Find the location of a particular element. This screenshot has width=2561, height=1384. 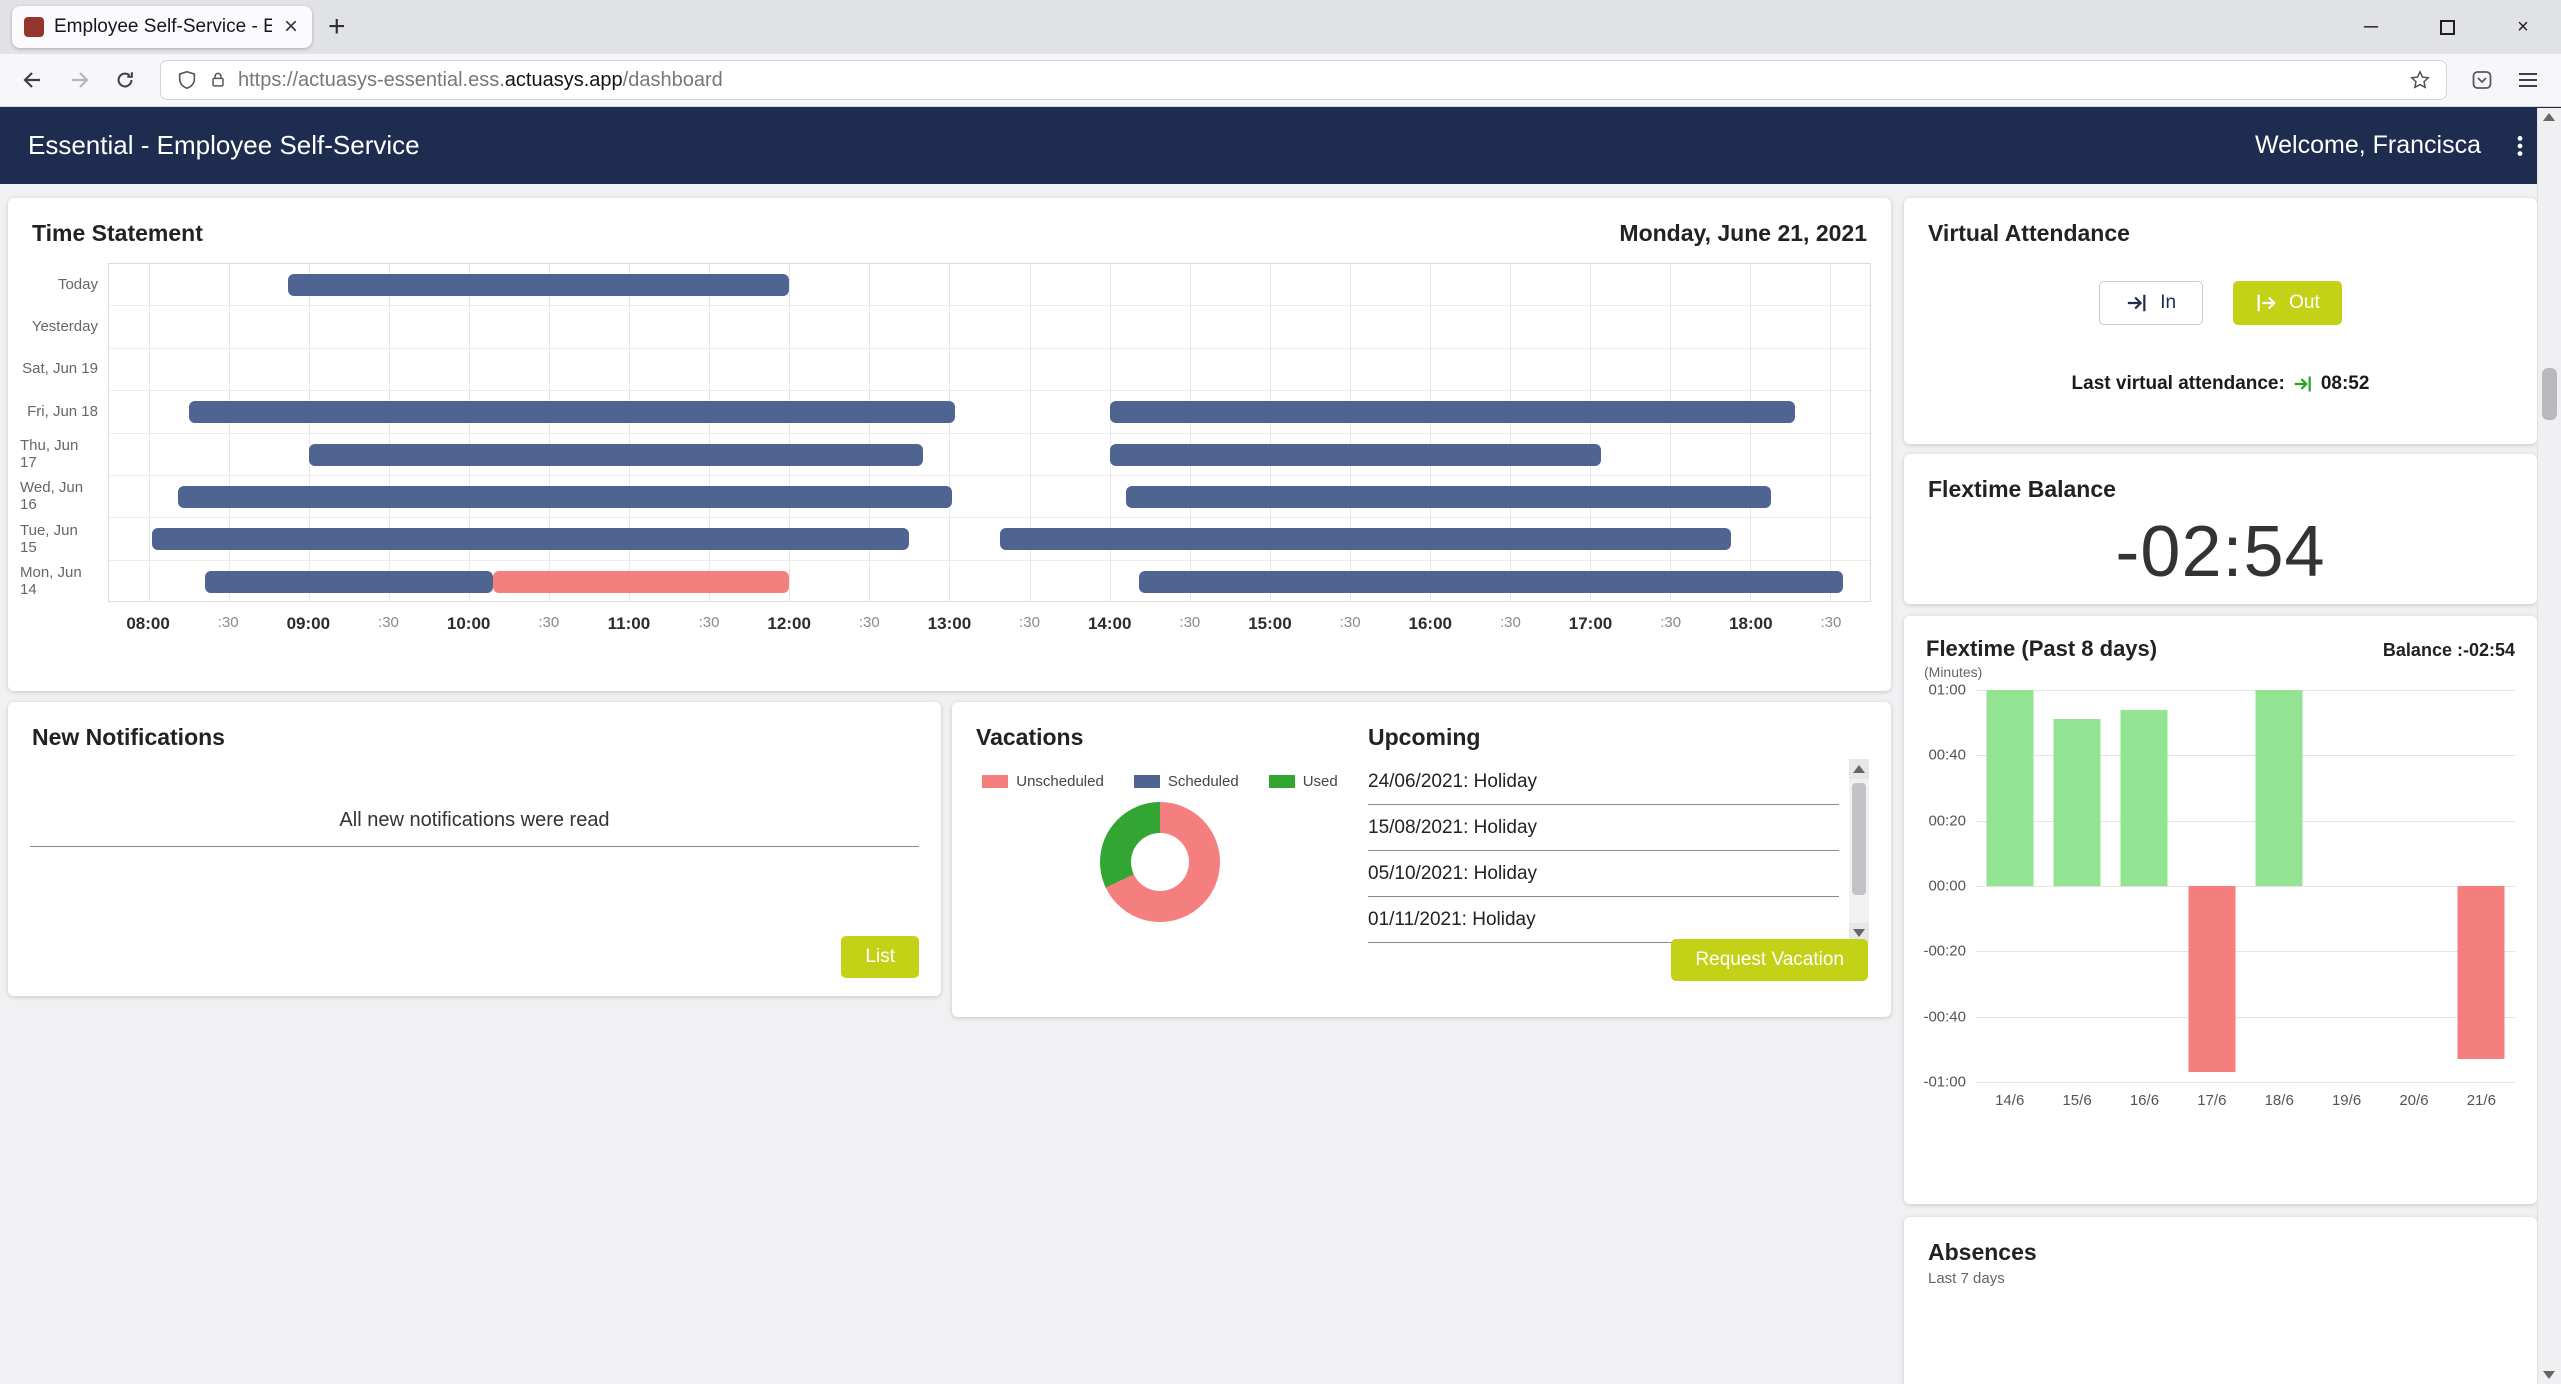

time-bar-absence is located at coordinates (641, 581).